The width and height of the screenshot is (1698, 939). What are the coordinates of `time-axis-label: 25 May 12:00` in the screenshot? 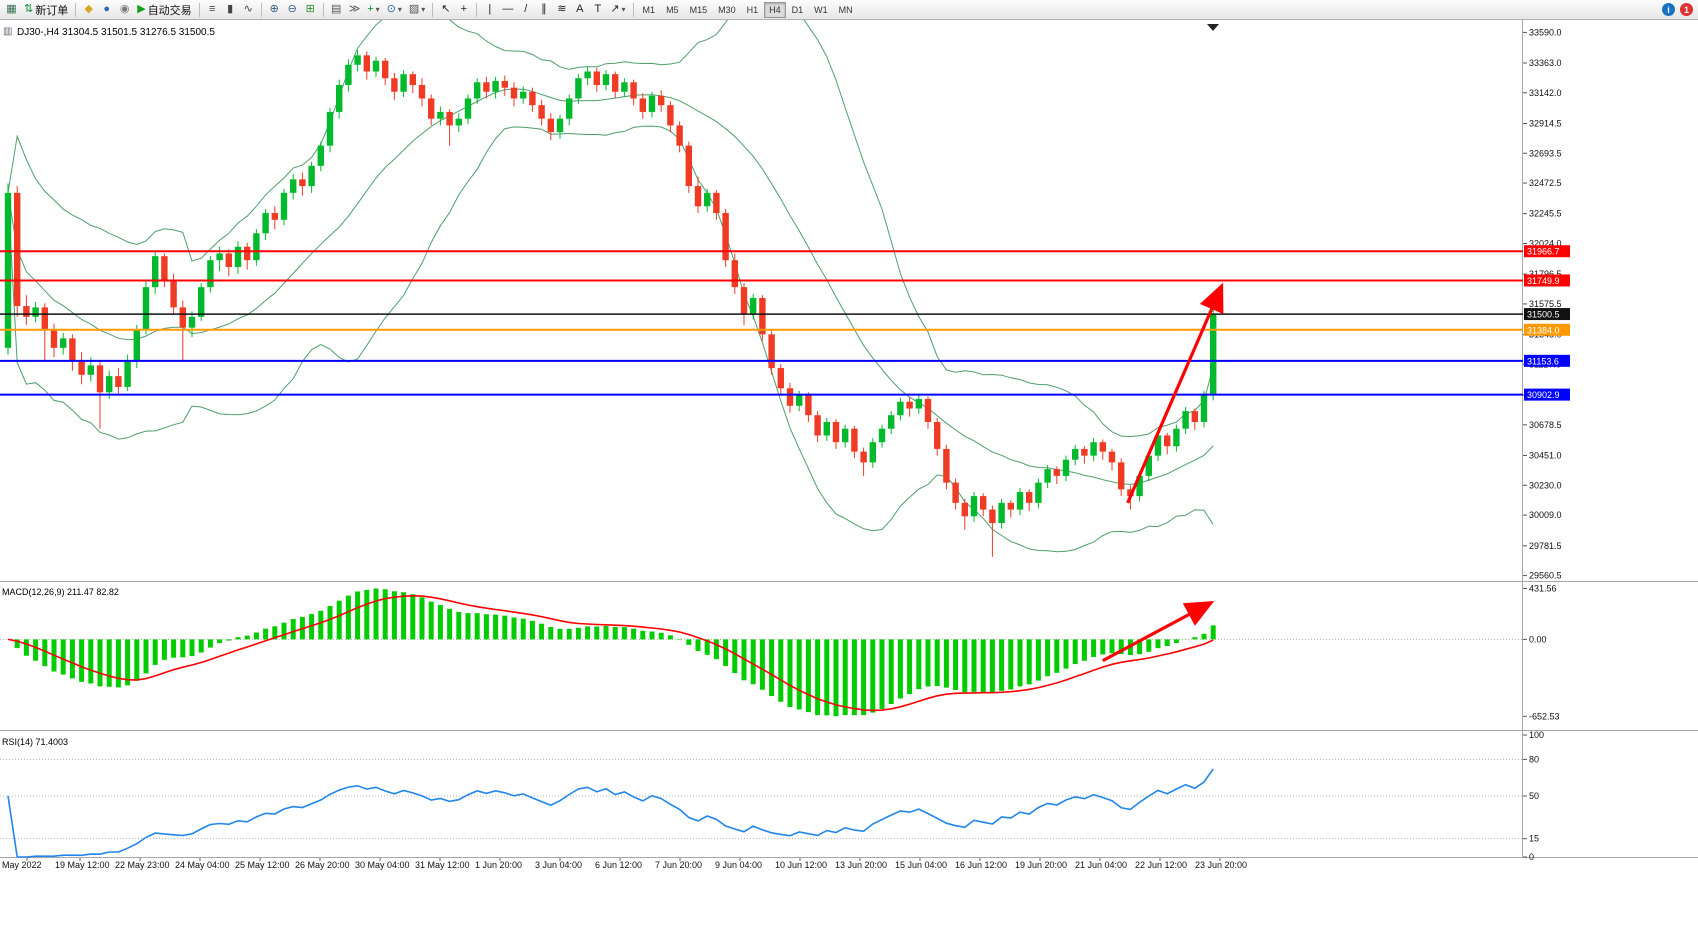 It's located at (262, 865).